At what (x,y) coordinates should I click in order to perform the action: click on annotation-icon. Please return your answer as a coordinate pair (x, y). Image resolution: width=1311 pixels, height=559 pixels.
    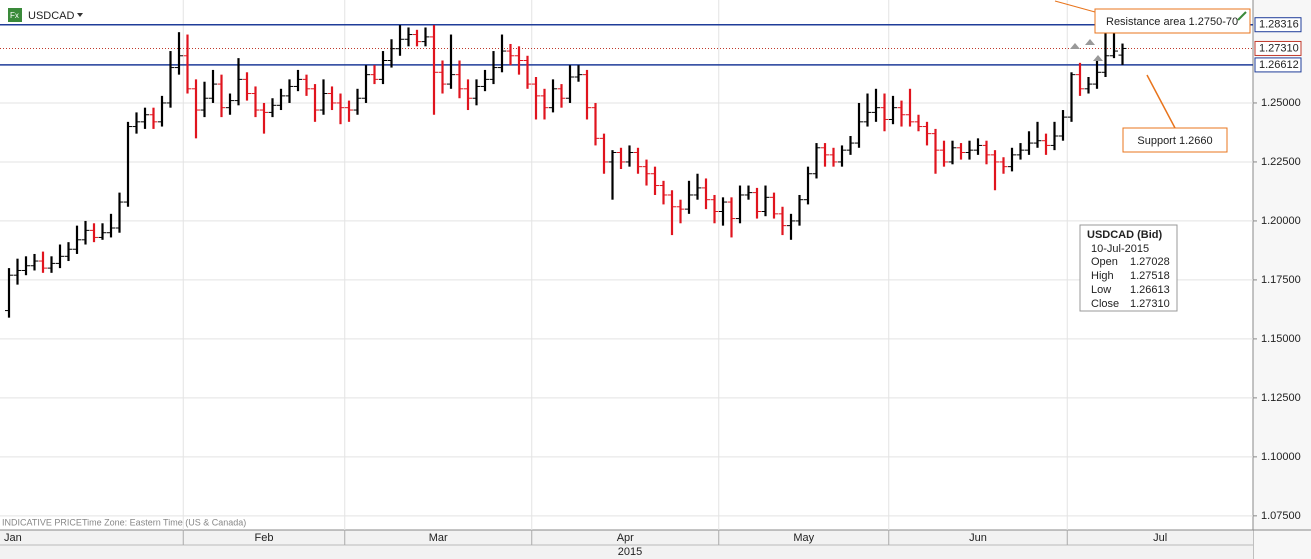
    Looking at the image, I should click on (1242, 16).